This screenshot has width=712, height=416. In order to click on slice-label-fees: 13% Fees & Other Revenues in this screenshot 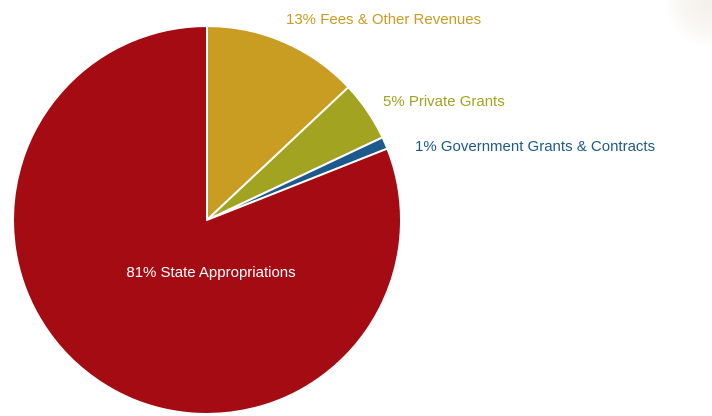, I will do `click(383, 19)`.